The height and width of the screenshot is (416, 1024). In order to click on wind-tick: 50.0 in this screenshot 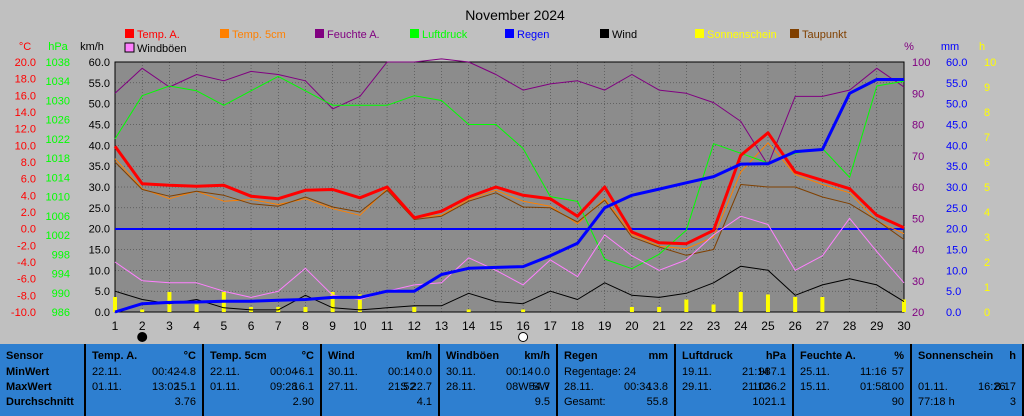, I will do `click(99, 105)`.